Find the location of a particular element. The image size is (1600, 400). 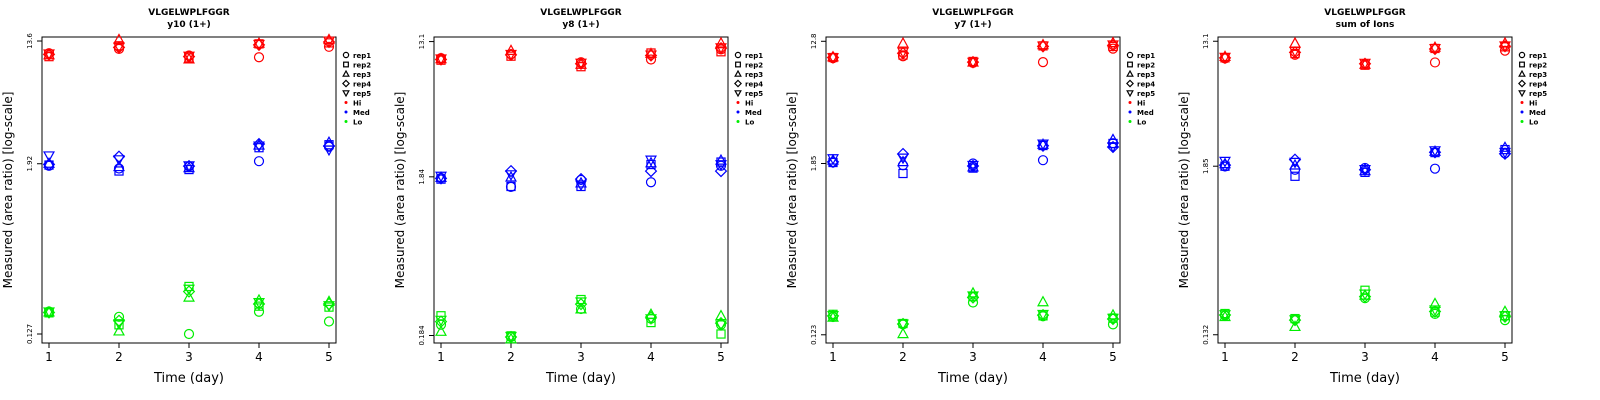

y-tick-label: 0.127 is located at coordinates (30, 334).